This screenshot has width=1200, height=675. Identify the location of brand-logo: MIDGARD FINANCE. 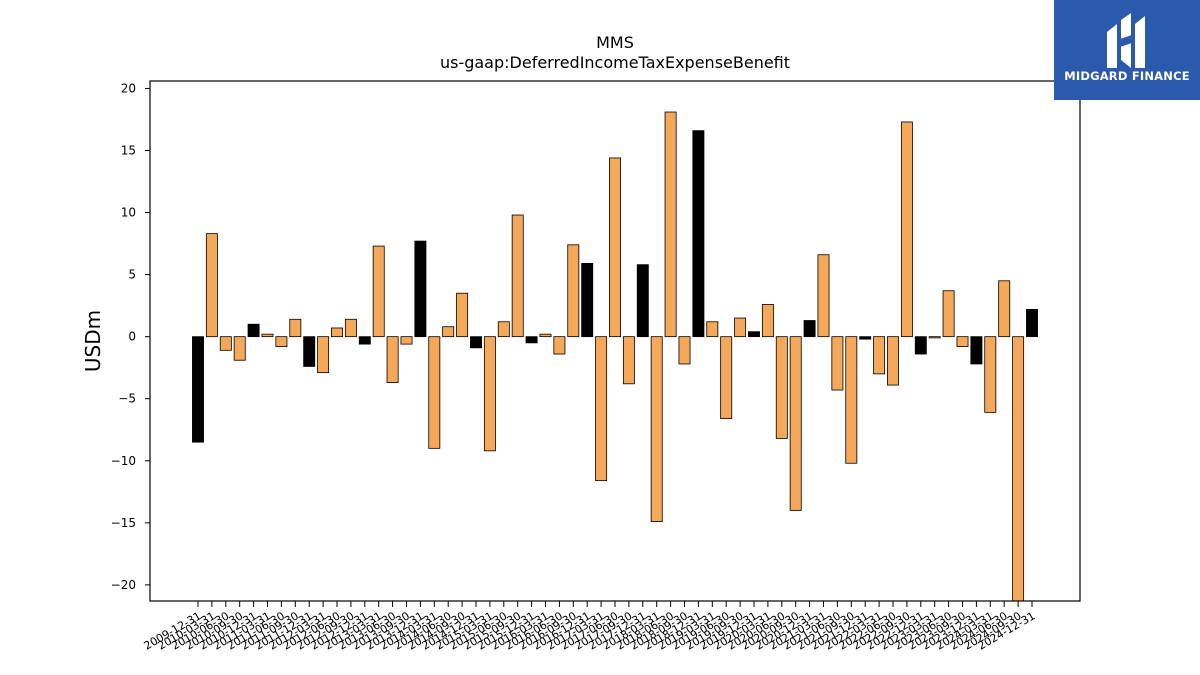
(1127, 50).